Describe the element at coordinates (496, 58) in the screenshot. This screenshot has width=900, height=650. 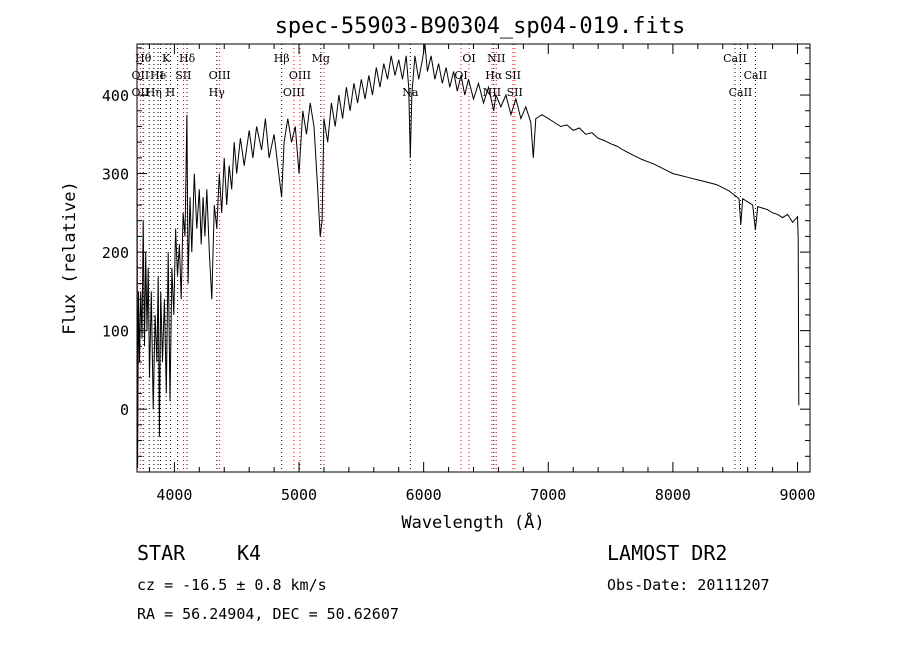
I see `spectral-line-label: NII` at that location.